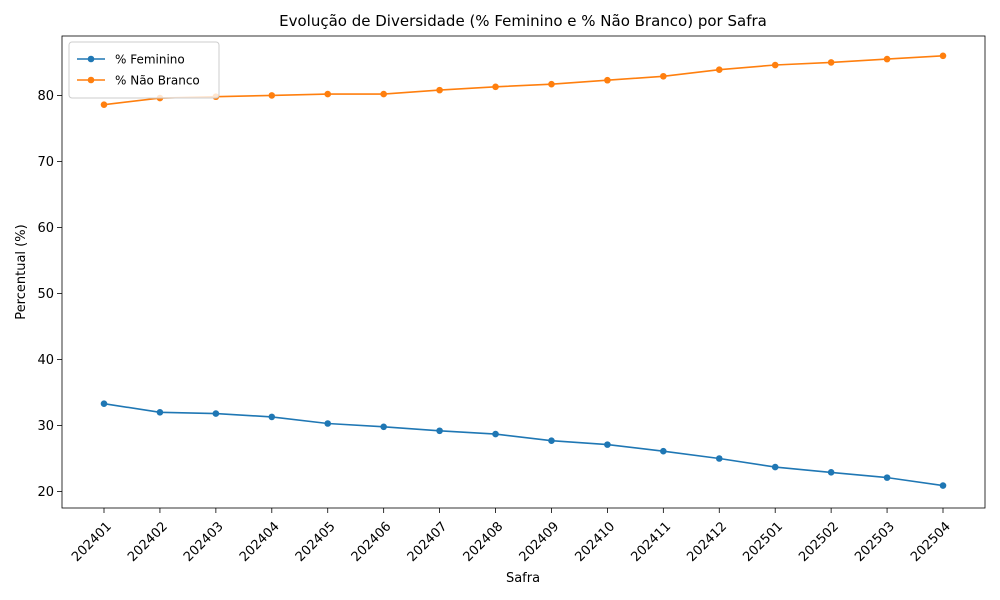 The width and height of the screenshot is (1000, 600). What do you see at coordinates (540, 542) in the screenshot?
I see `x-tick-label: 202409` at bounding box center [540, 542].